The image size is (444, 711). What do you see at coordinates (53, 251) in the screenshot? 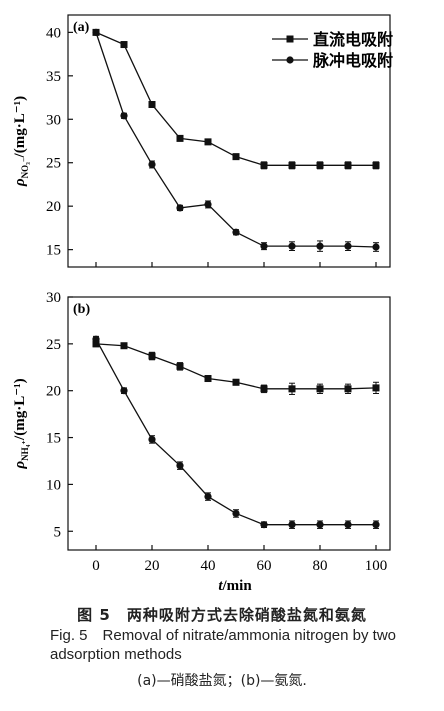
I see `a-ytick-label: 15` at bounding box center [53, 251].